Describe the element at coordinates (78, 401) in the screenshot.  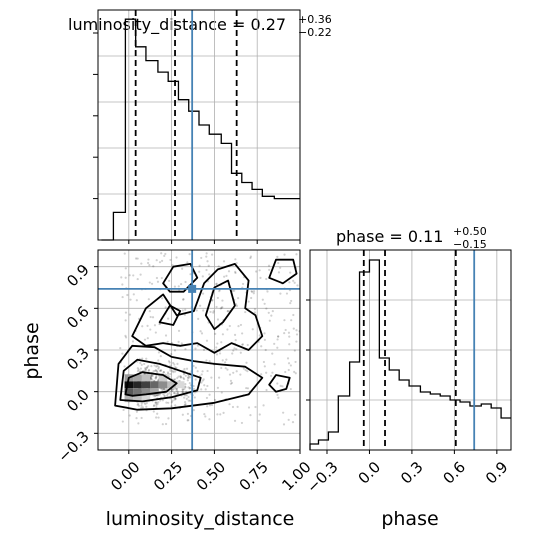
I see `joint-ytick-label-1: 0.0` at that location.